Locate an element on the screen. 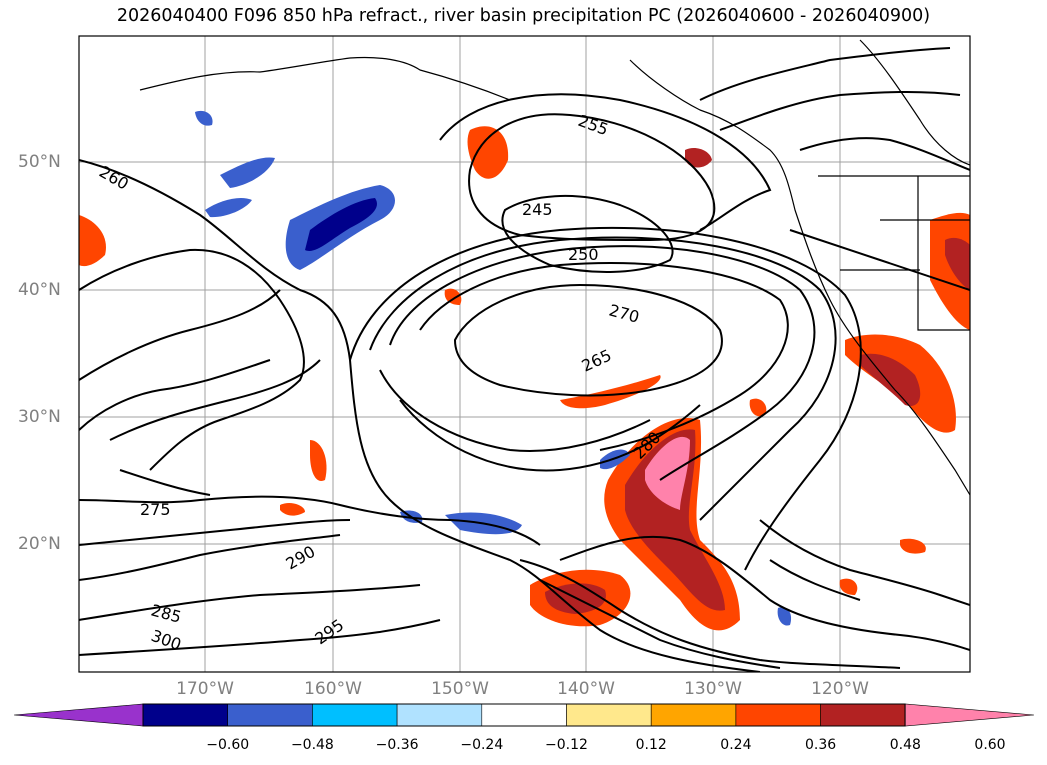 Image resolution: width=1047 pixels, height=765 pixels. lon-label-140w: 140°W is located at coordinates (586, 689).